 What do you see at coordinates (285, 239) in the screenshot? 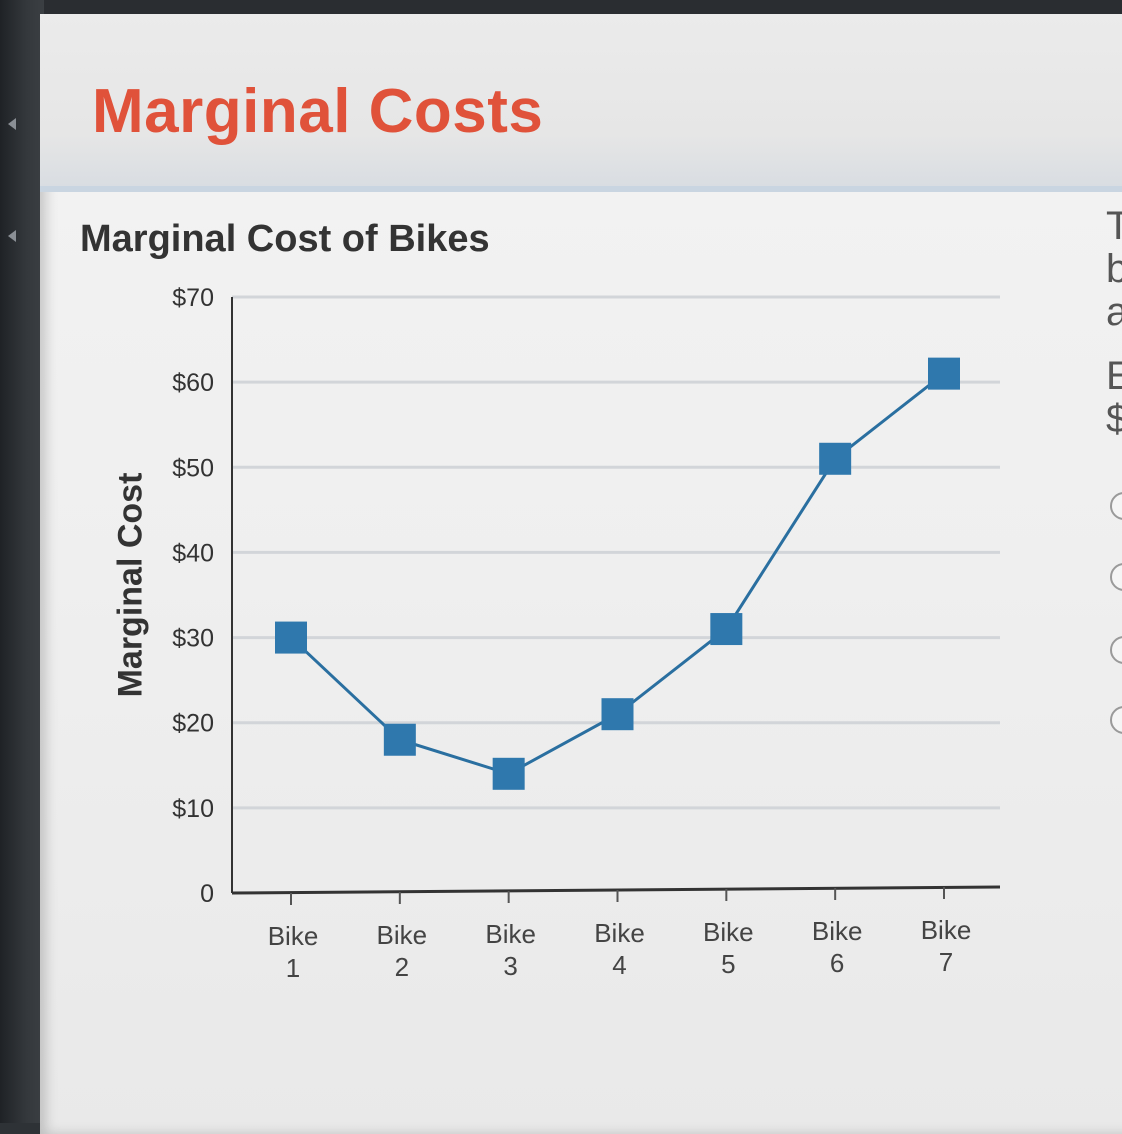
I see `chart-title: Marginal Cost of Bikes` at bounding box center [285, 239].